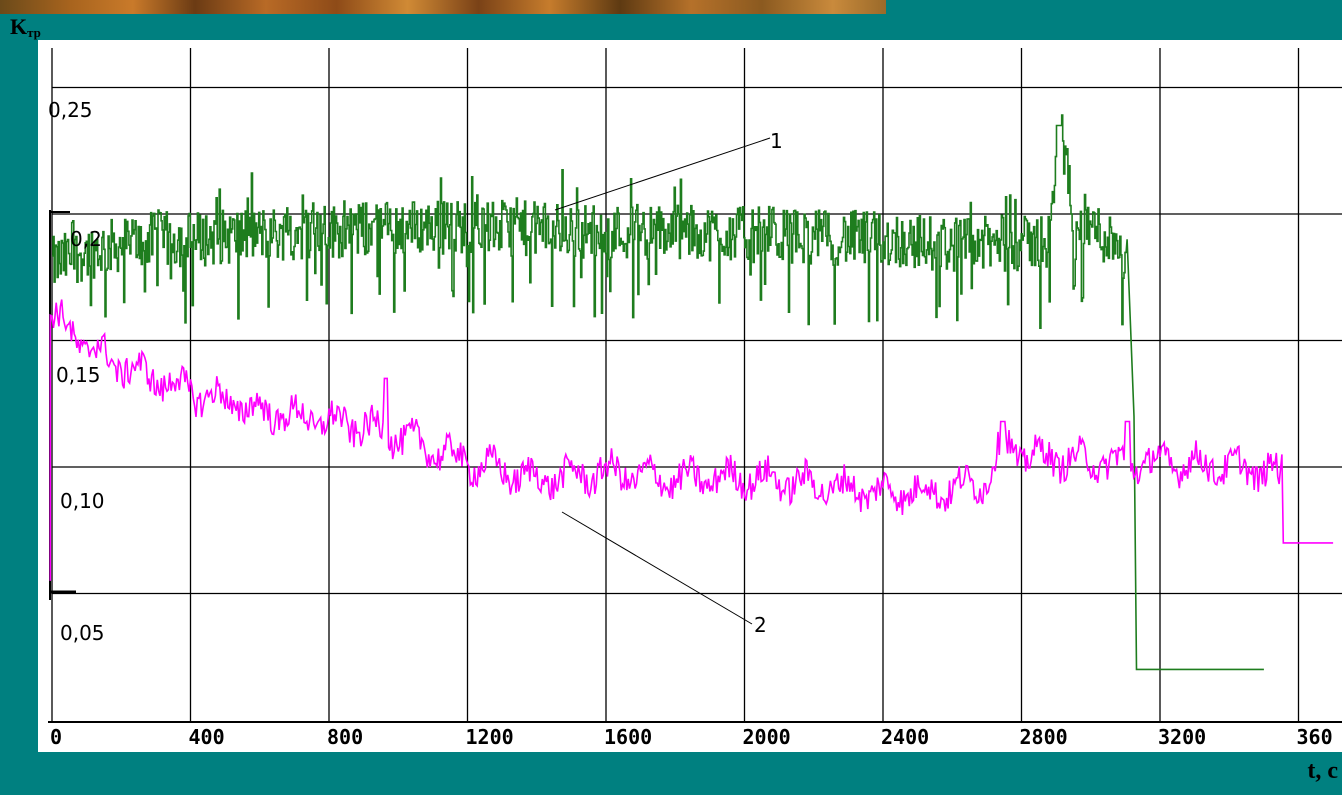 Image resolution: width=1342 pixels, height=795 pixels. Describe the element at coordinates (19, 26) in the screenshot. I see `y-axis-title-main: K` at that location.